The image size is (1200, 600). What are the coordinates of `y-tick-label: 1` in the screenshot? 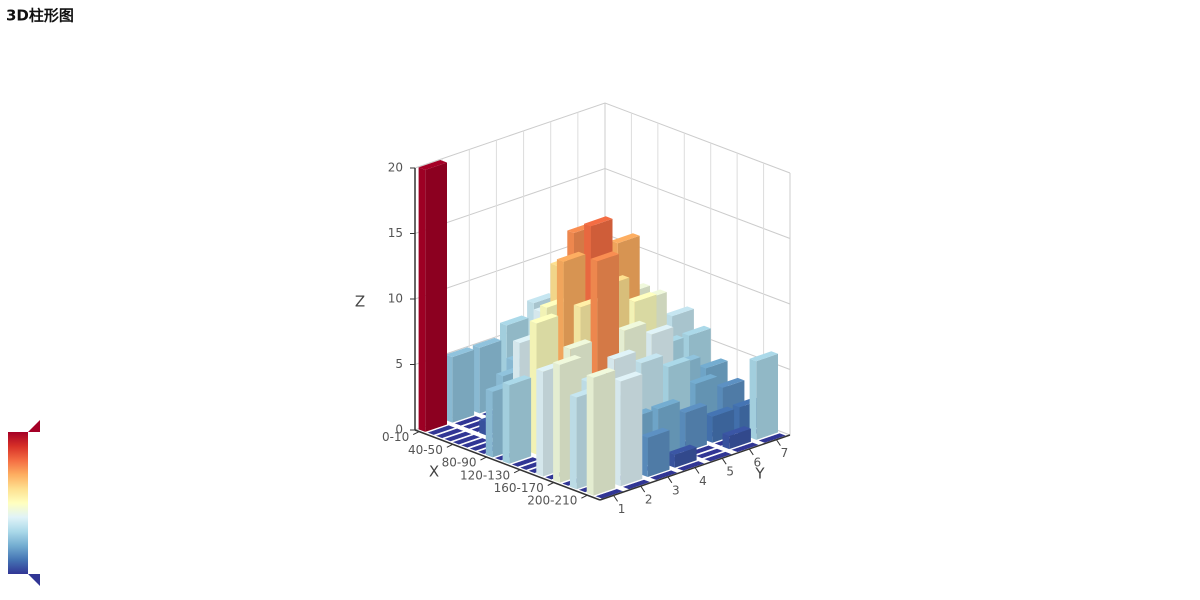 It's located at (622, 509).